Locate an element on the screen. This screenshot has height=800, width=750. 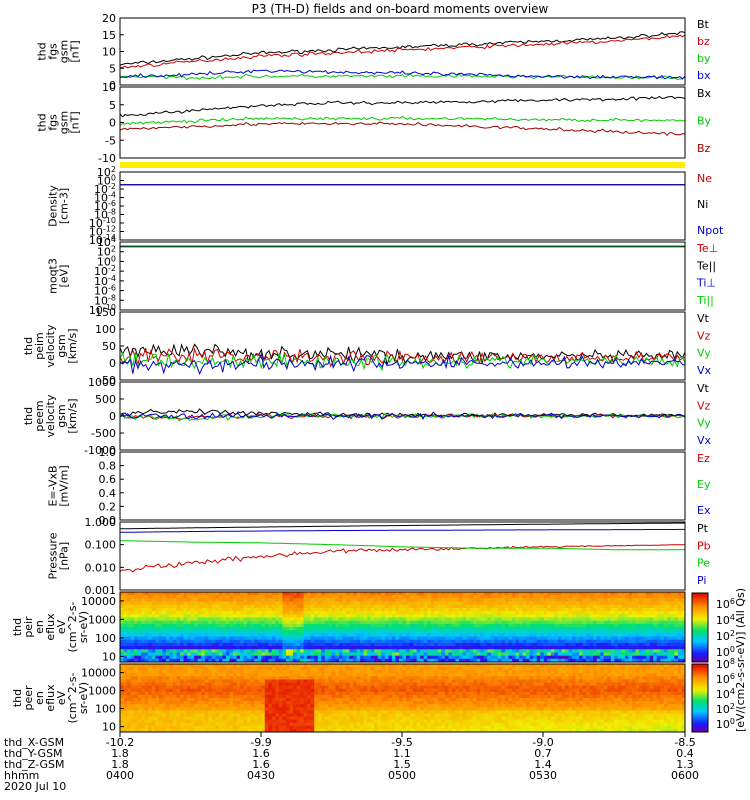
tick-label: -10 is located at coordinates (107, 158).